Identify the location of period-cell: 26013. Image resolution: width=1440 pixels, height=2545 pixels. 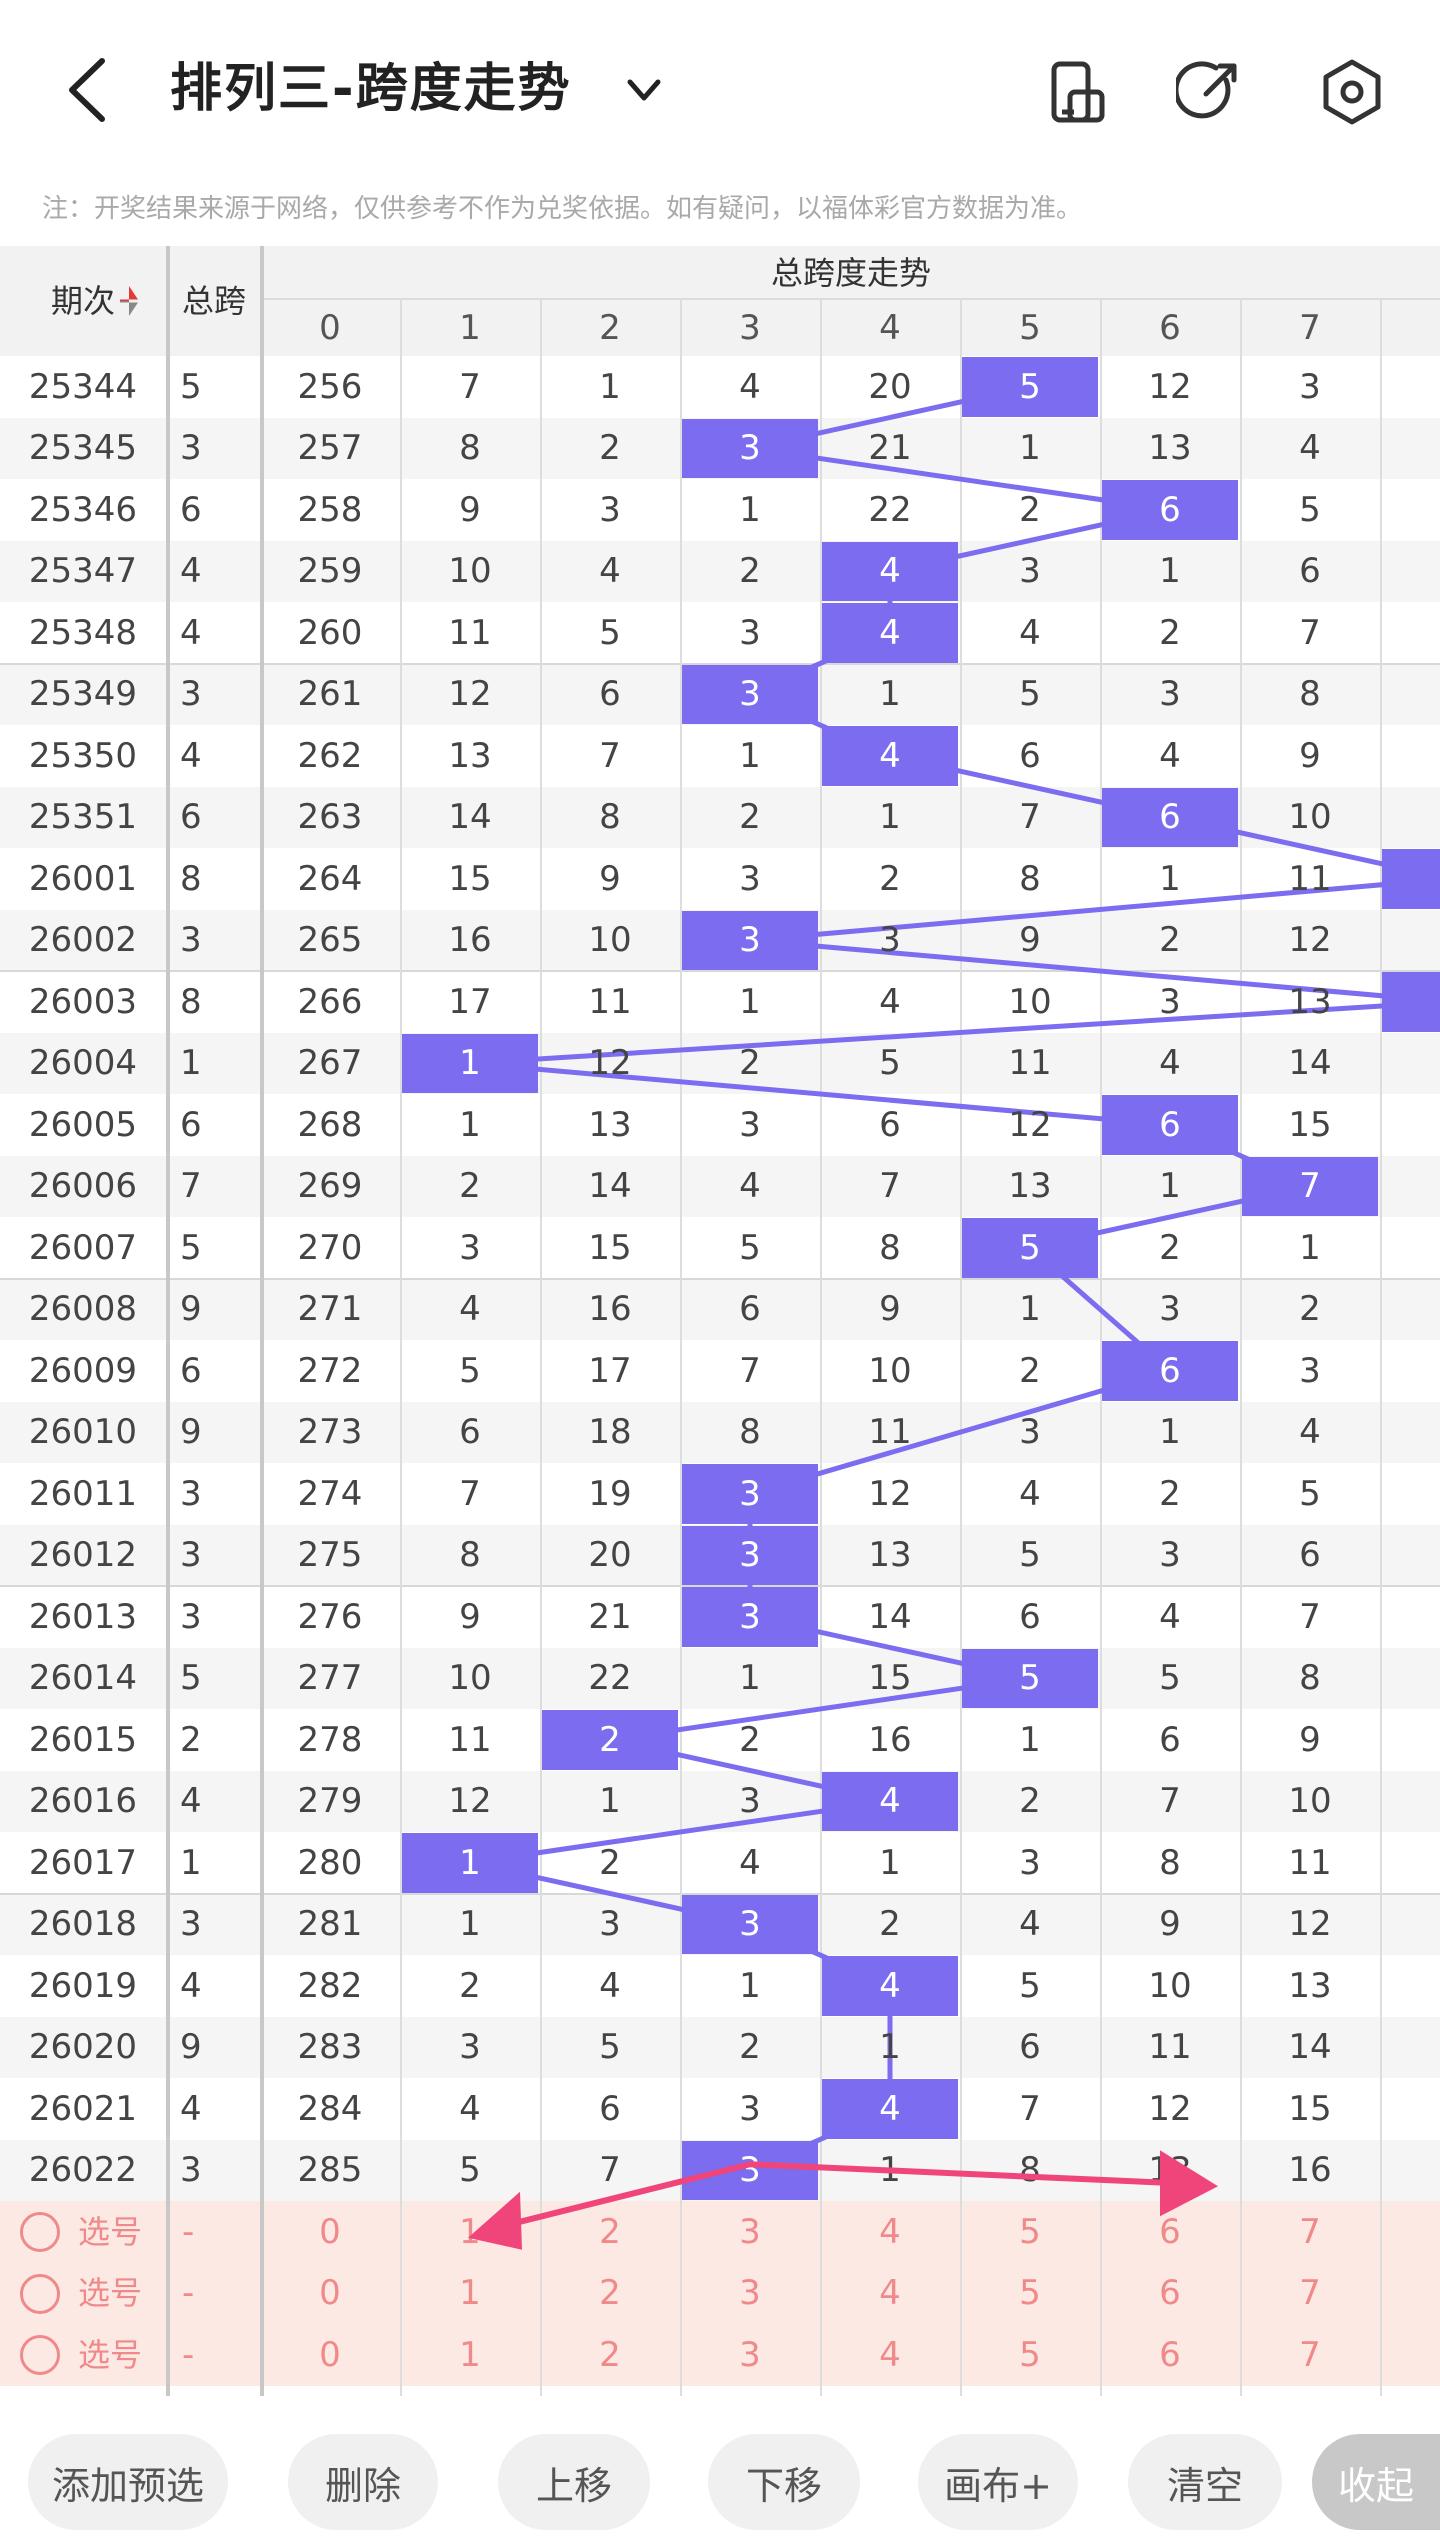
(83, 1616).